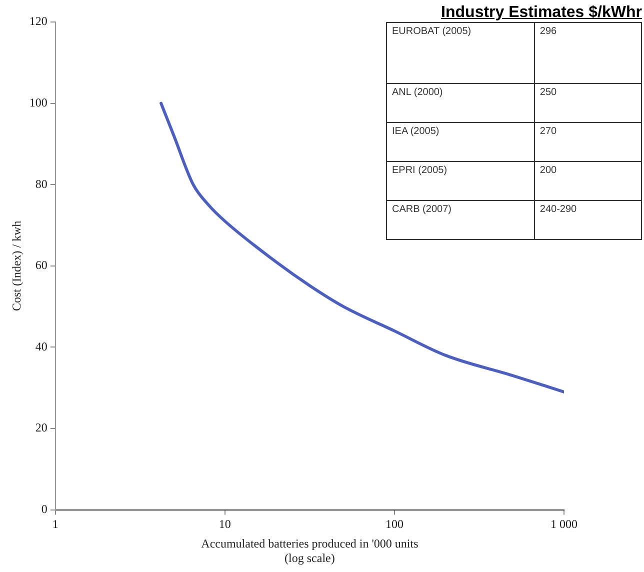 The height and width of the screenshot is (572, 644). I want to click on annotation: EUROBAT (2005), so click(460, 53).